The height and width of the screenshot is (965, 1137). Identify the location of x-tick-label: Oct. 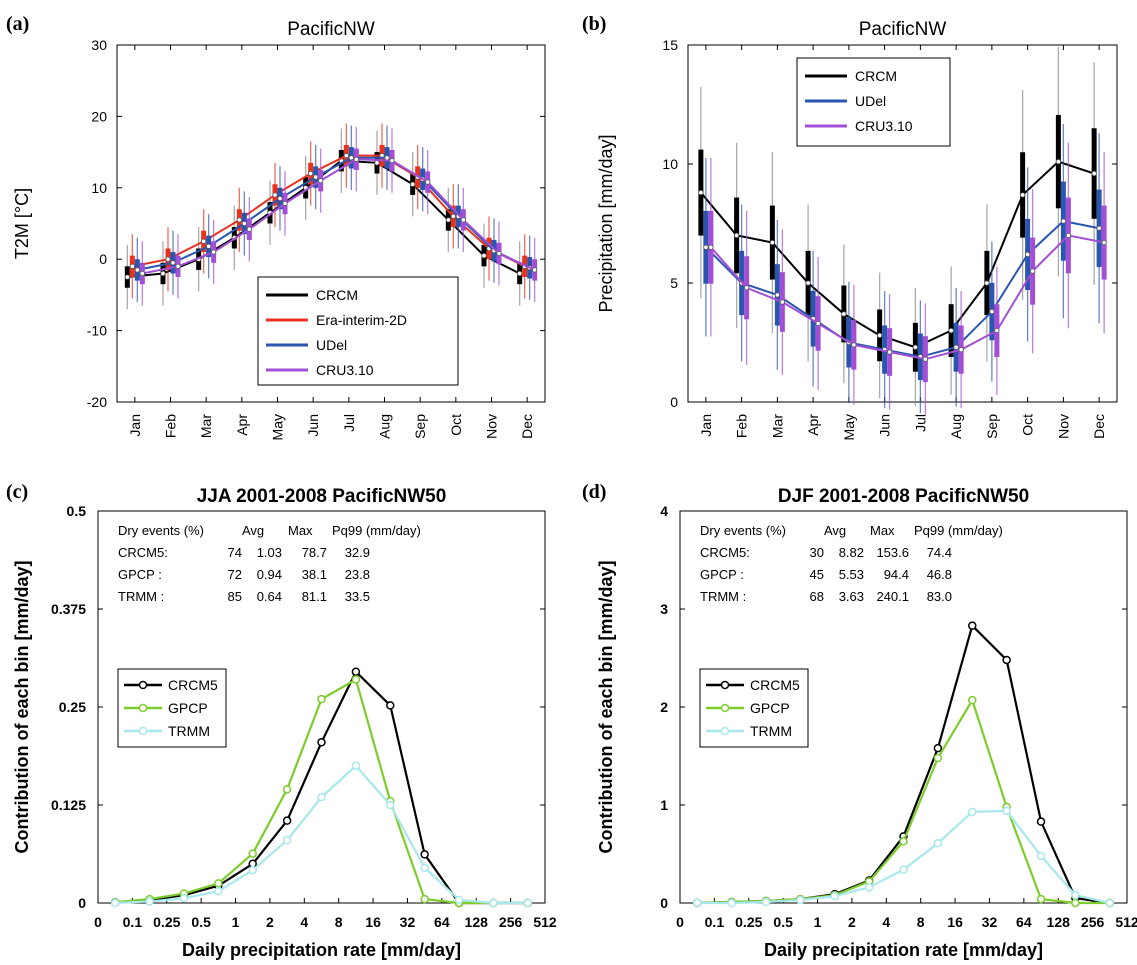
(1028, 425).